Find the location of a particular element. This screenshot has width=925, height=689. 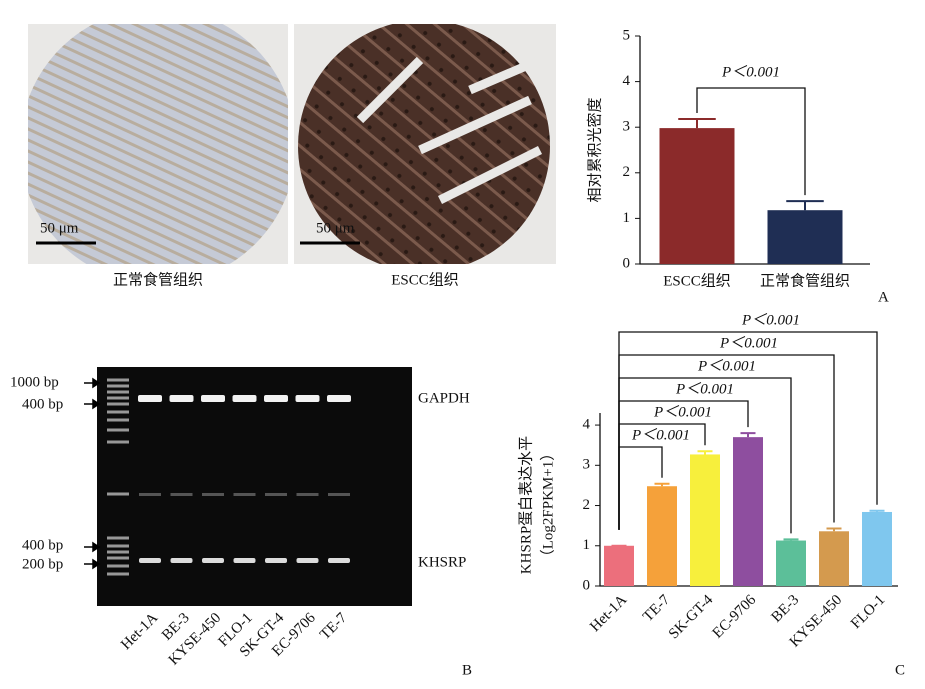

marker-arrows is located at coordinates (92, 473).